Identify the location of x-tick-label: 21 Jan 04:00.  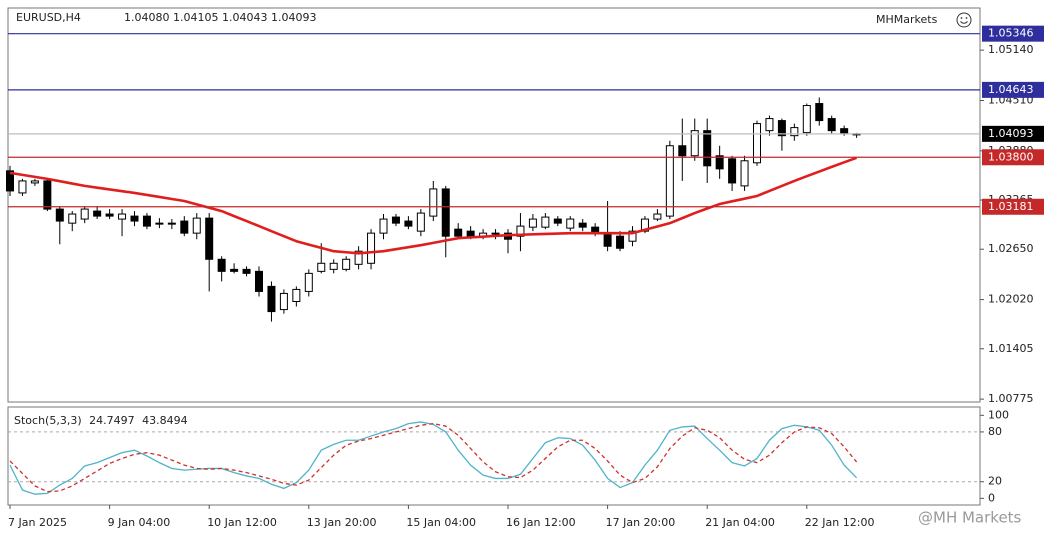
(740, 522).